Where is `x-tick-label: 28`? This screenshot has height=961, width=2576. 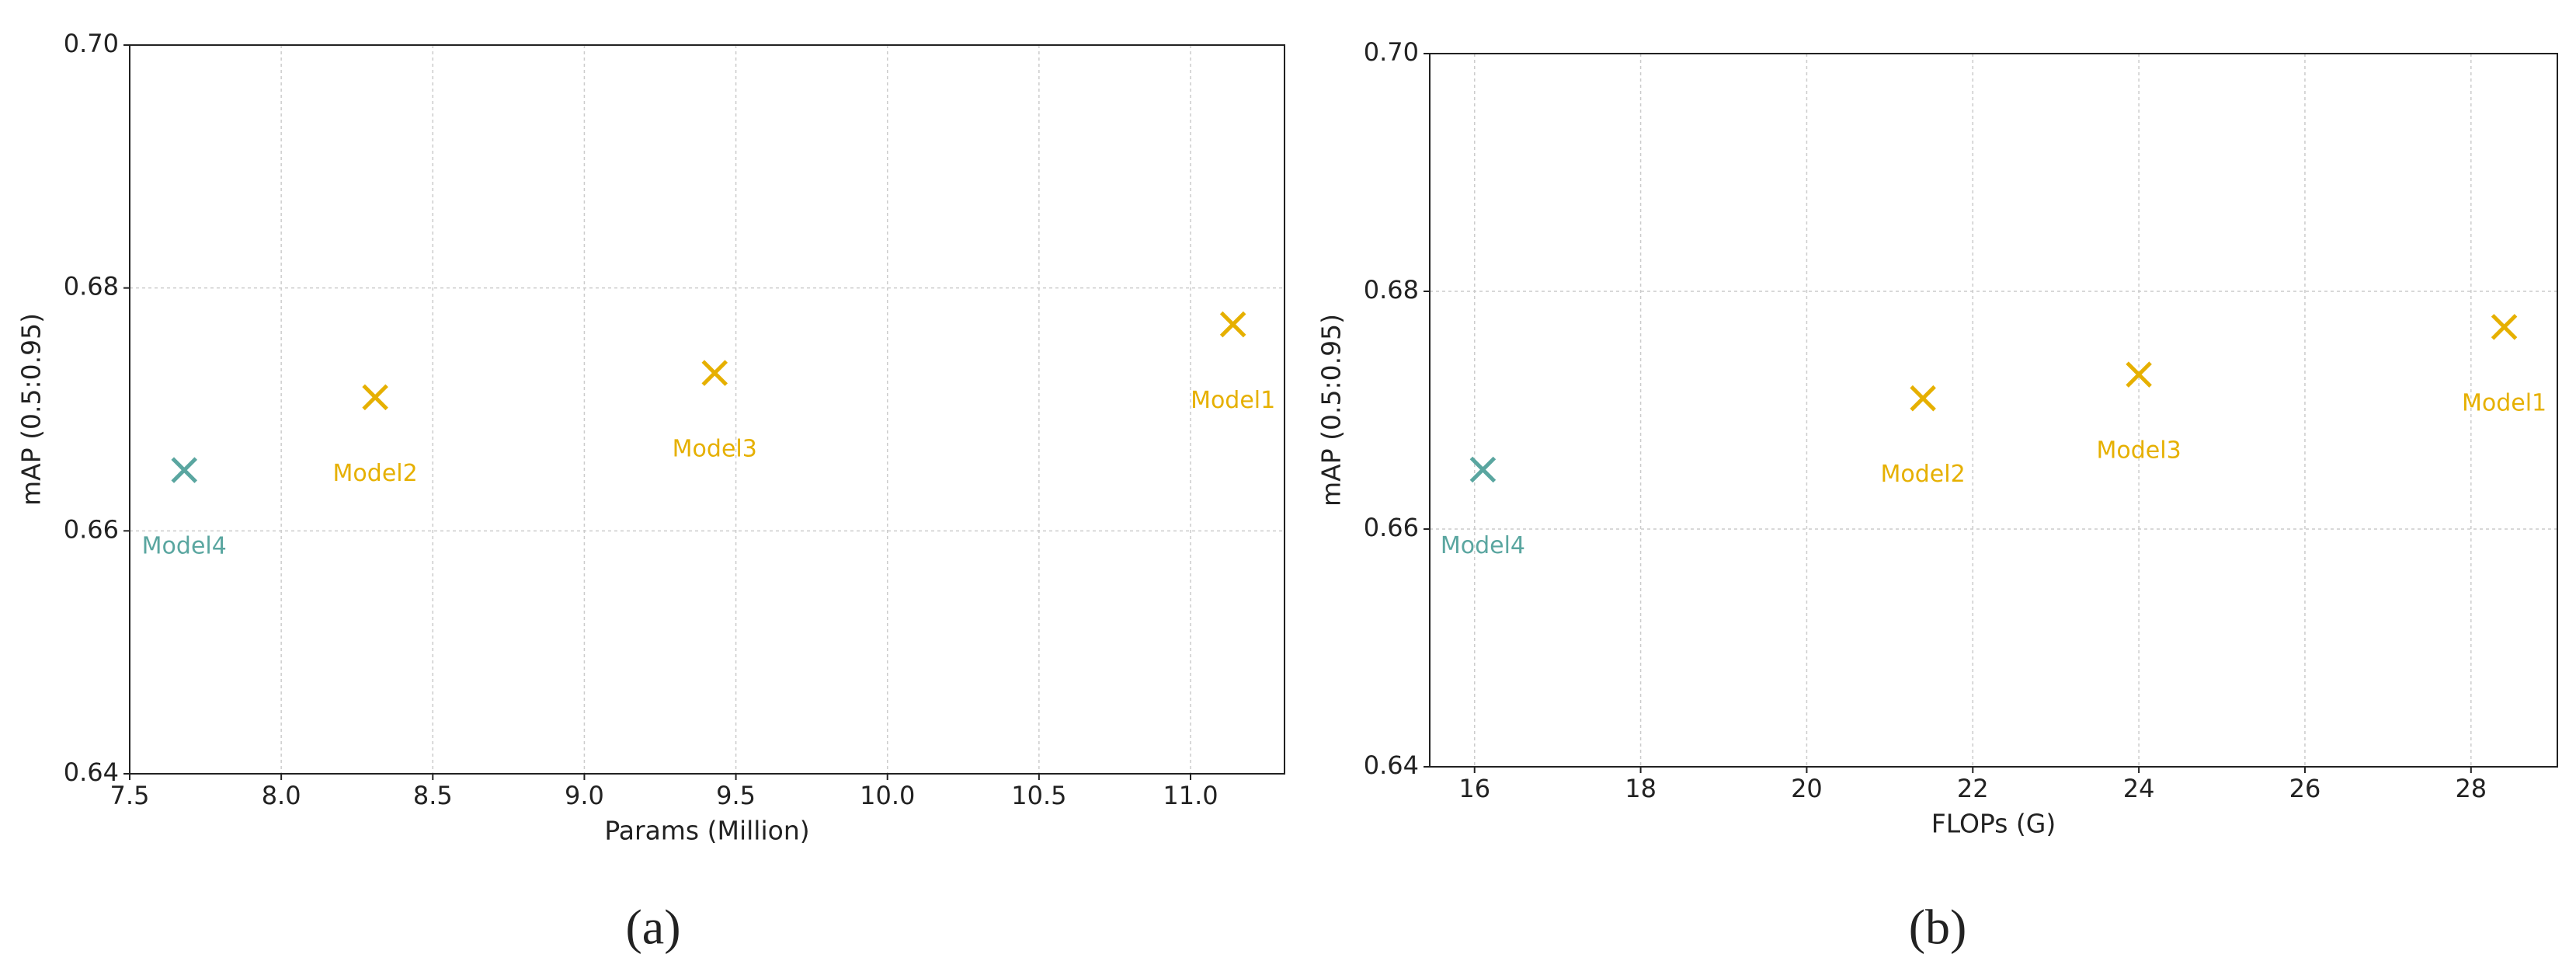 x-tick-label: 28 is located at coordinates (2471, 788).